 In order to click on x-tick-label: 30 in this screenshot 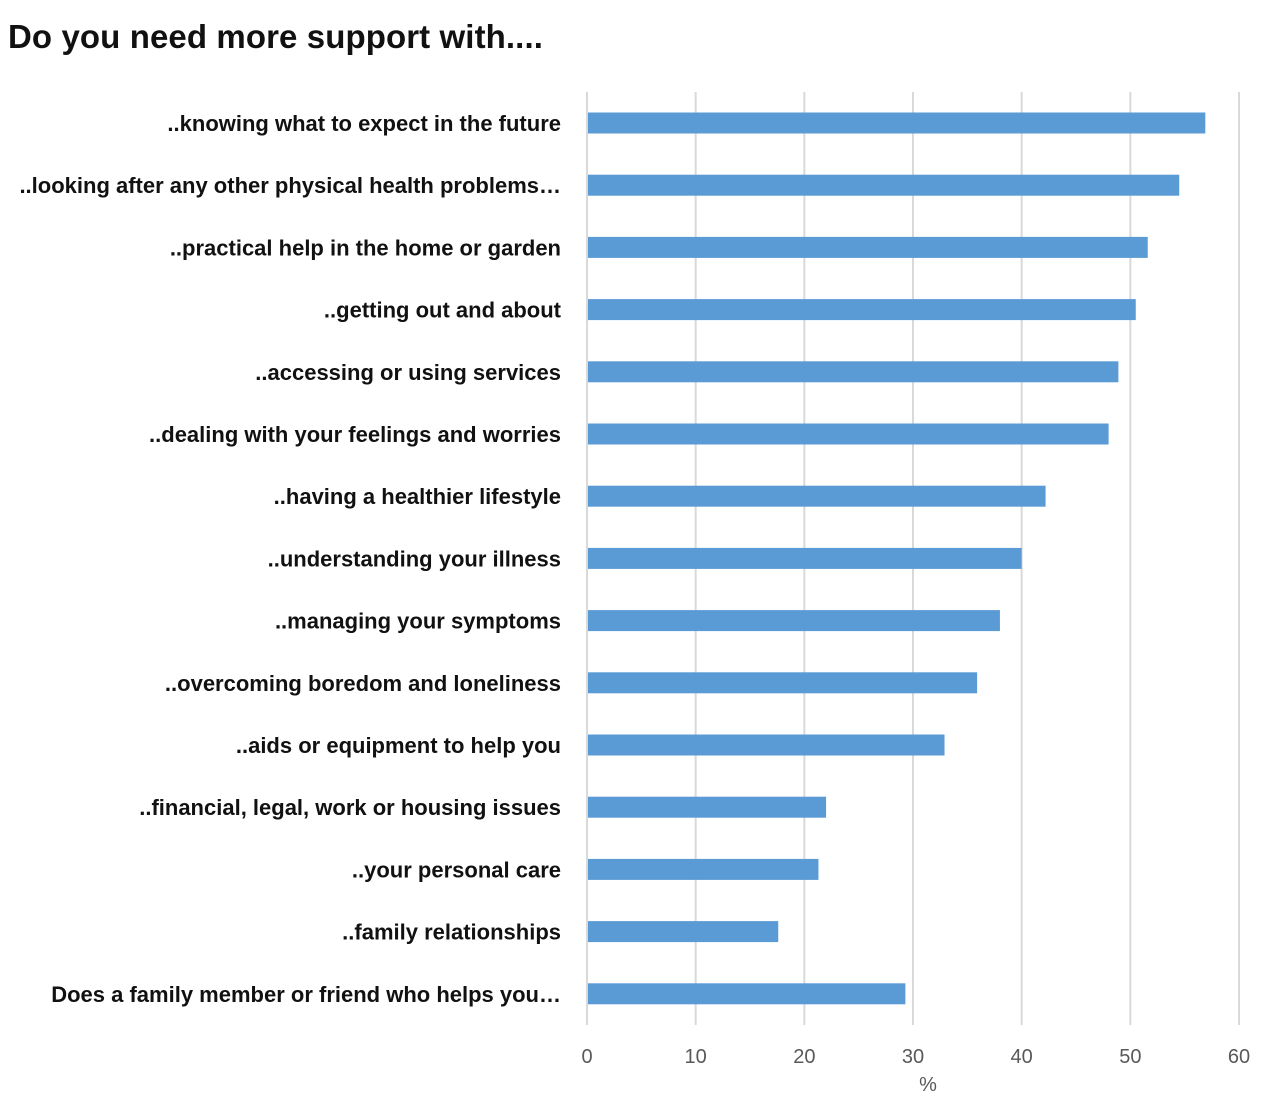, I will do `click(913, 1057)`.